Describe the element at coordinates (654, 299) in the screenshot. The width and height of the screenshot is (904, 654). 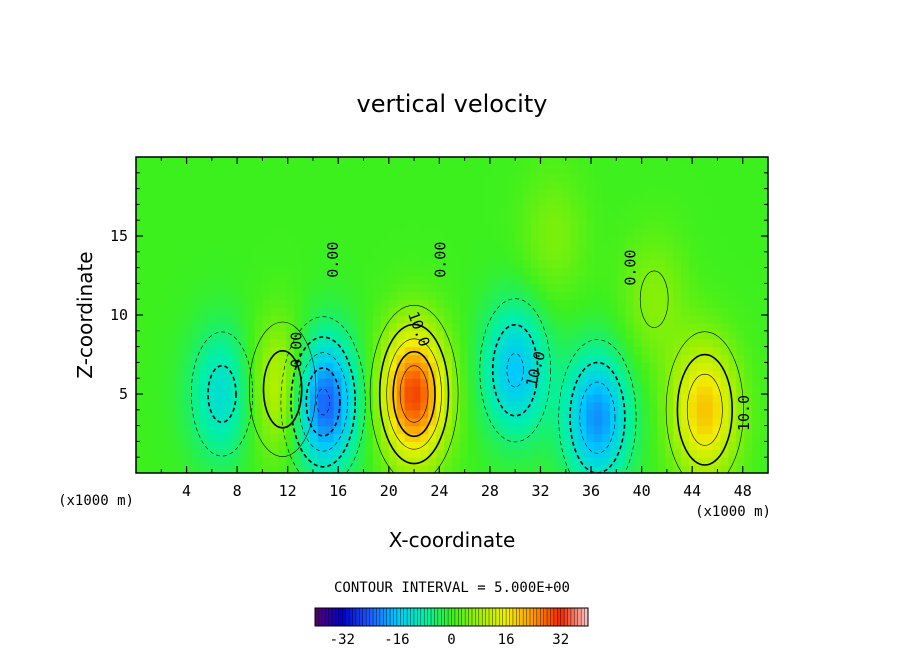
I see `contour-positive` at that location.